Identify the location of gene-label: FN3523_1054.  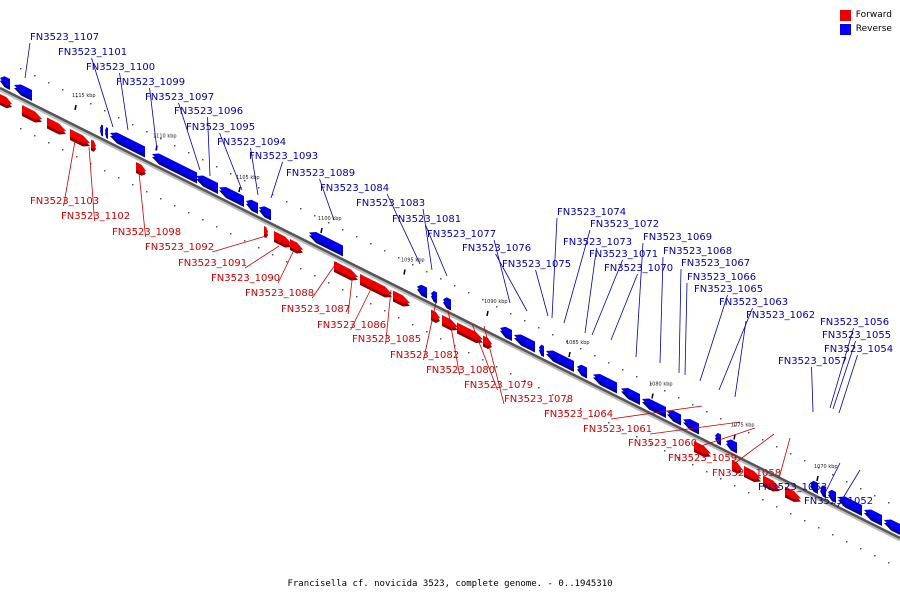
(858, 349).